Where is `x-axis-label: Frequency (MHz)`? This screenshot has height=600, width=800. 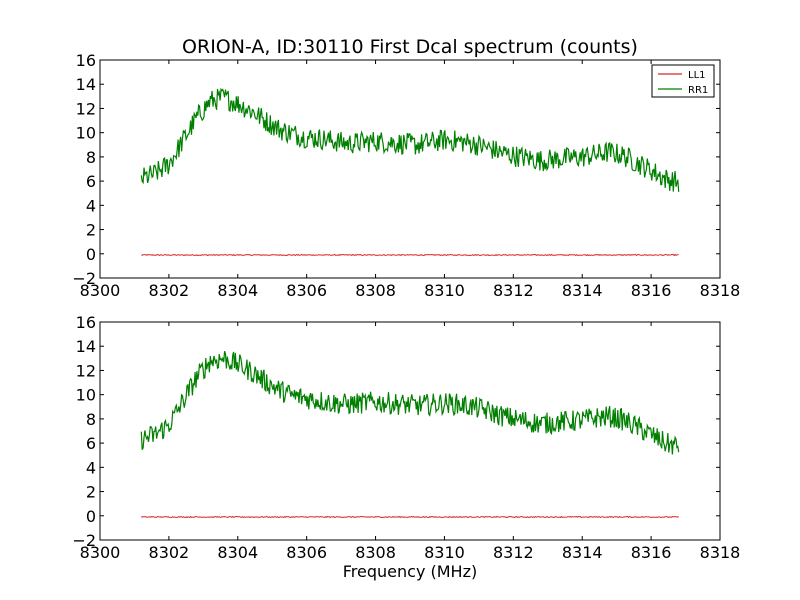 x-axis-label: Frequency (MHz) is located at coordinates (410, 571).